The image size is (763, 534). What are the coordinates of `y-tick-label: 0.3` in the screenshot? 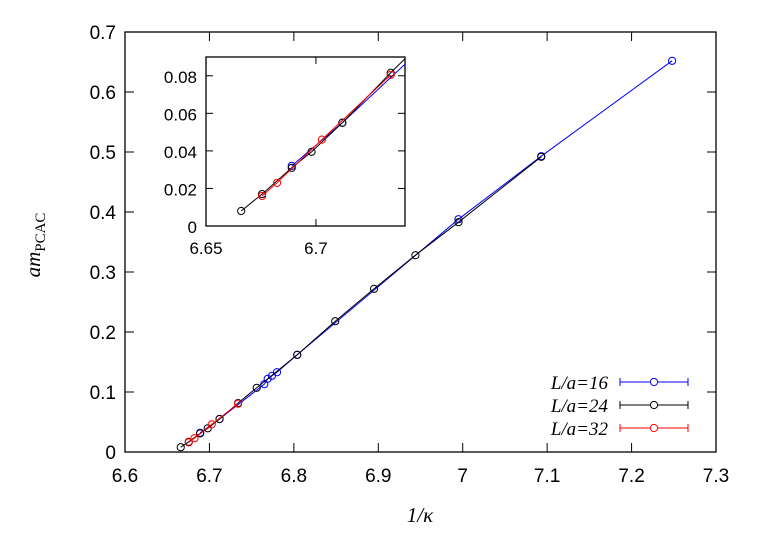 It's located at (103, 273).